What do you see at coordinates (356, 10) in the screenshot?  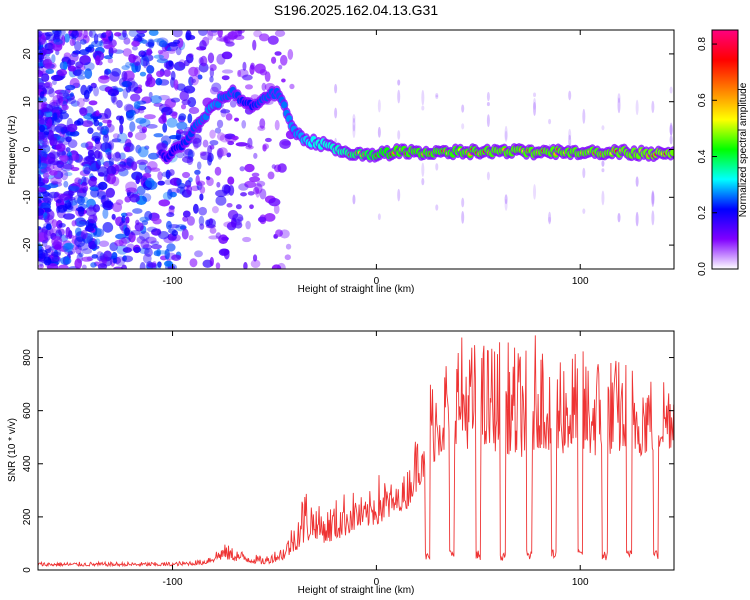 I see `figure-title: S196.2025.162.04.13.G31` at bounding box center [356, 10].